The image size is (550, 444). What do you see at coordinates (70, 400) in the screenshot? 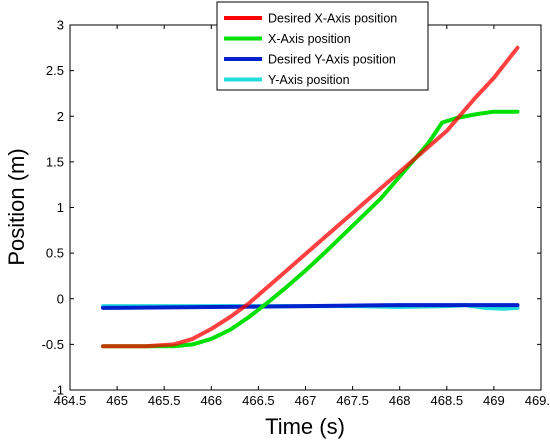
I see `x-tick-label: 464.5` at bounding box center [70, 400].